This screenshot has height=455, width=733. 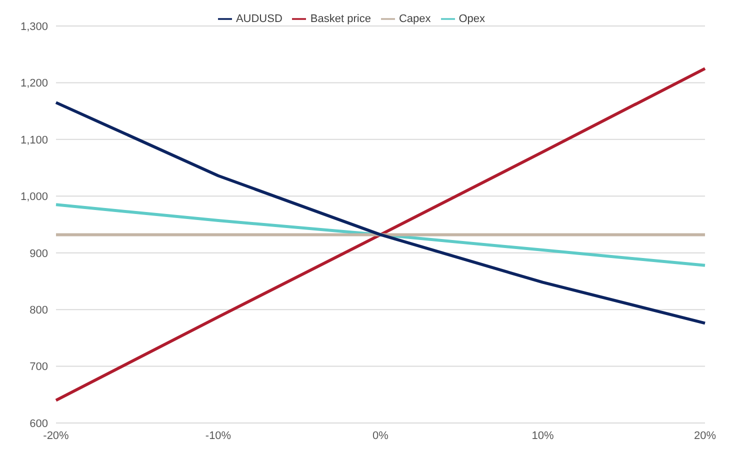 I want to click on x-tick-label: -20%, so click(x=56, y=436).